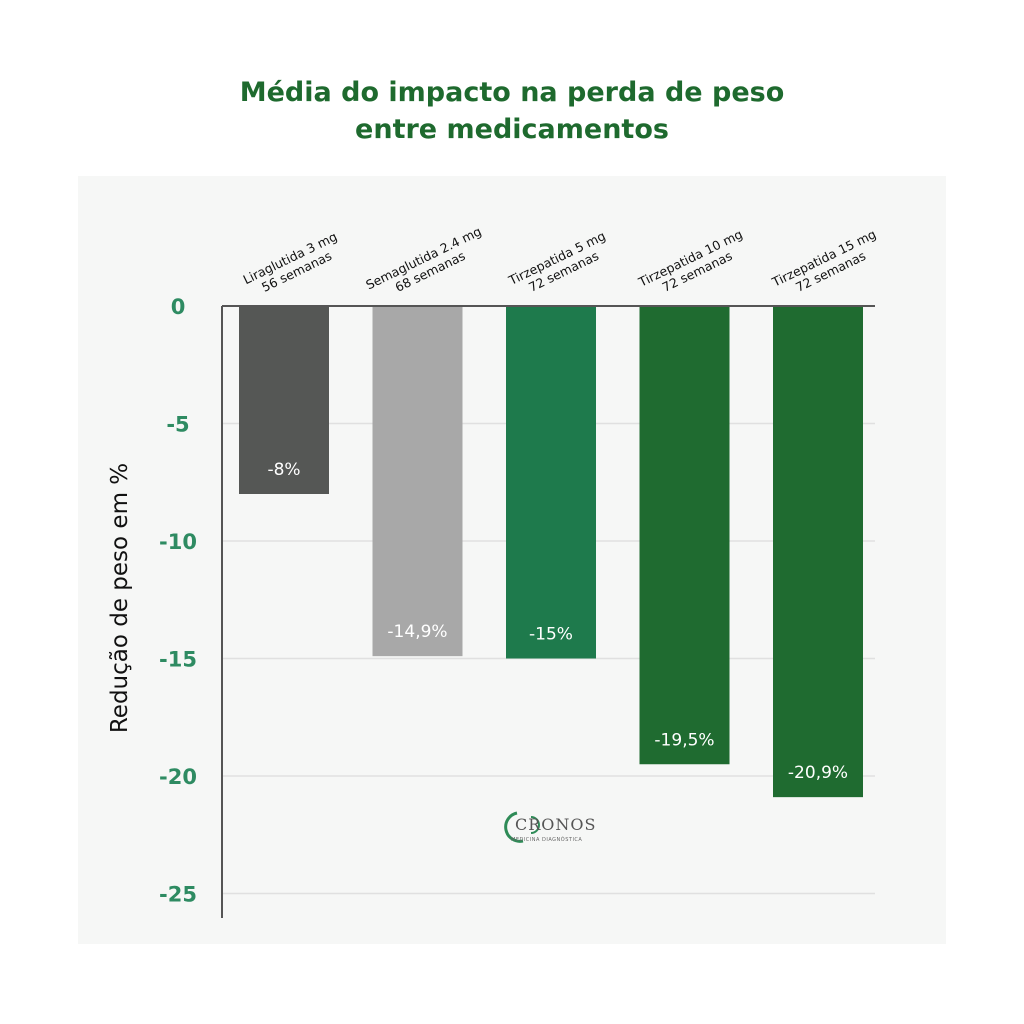 Image resolution: width=1024 pixels, height=1024 pixels. I want to click on y-tick-label: -15, so click(178, 660).